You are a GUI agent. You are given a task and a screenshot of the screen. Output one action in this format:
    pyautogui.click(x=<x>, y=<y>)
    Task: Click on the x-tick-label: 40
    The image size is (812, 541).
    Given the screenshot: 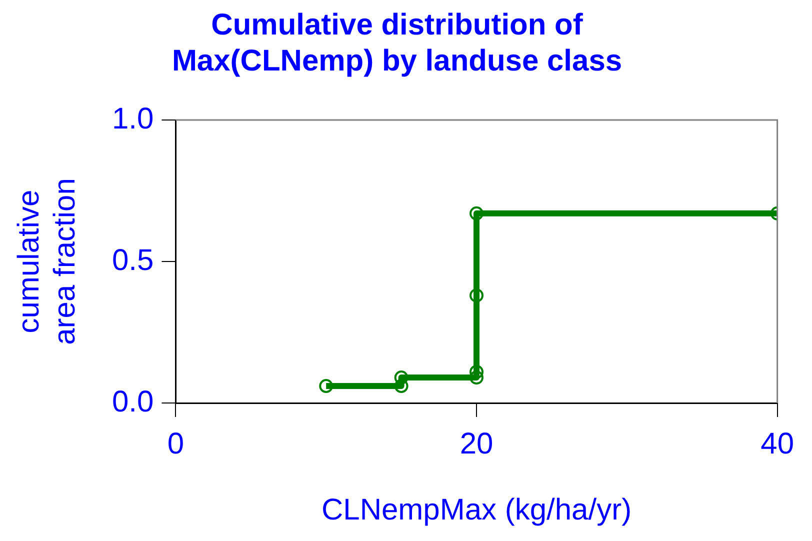 What is the action you would take?
    pyautogui.click(x=777, y=443)
    